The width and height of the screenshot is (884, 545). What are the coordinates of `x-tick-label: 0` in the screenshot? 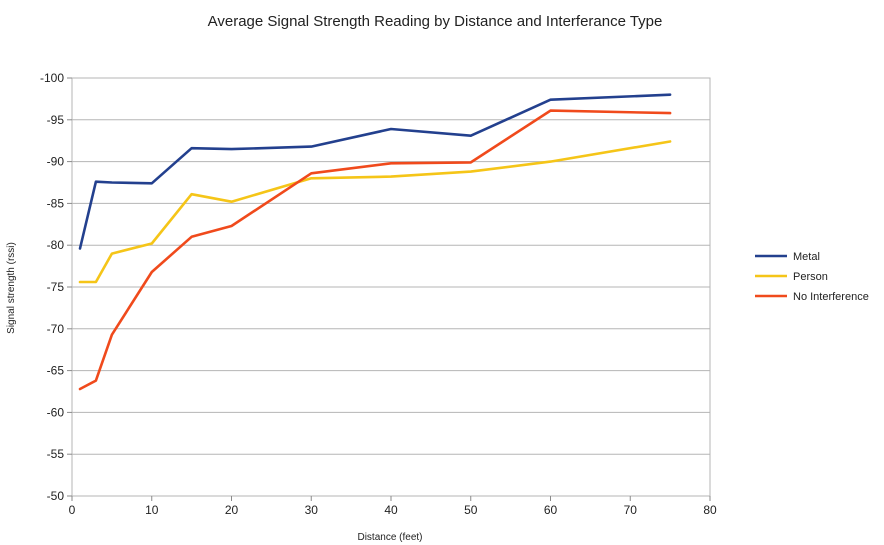 It's located at (72, 510).